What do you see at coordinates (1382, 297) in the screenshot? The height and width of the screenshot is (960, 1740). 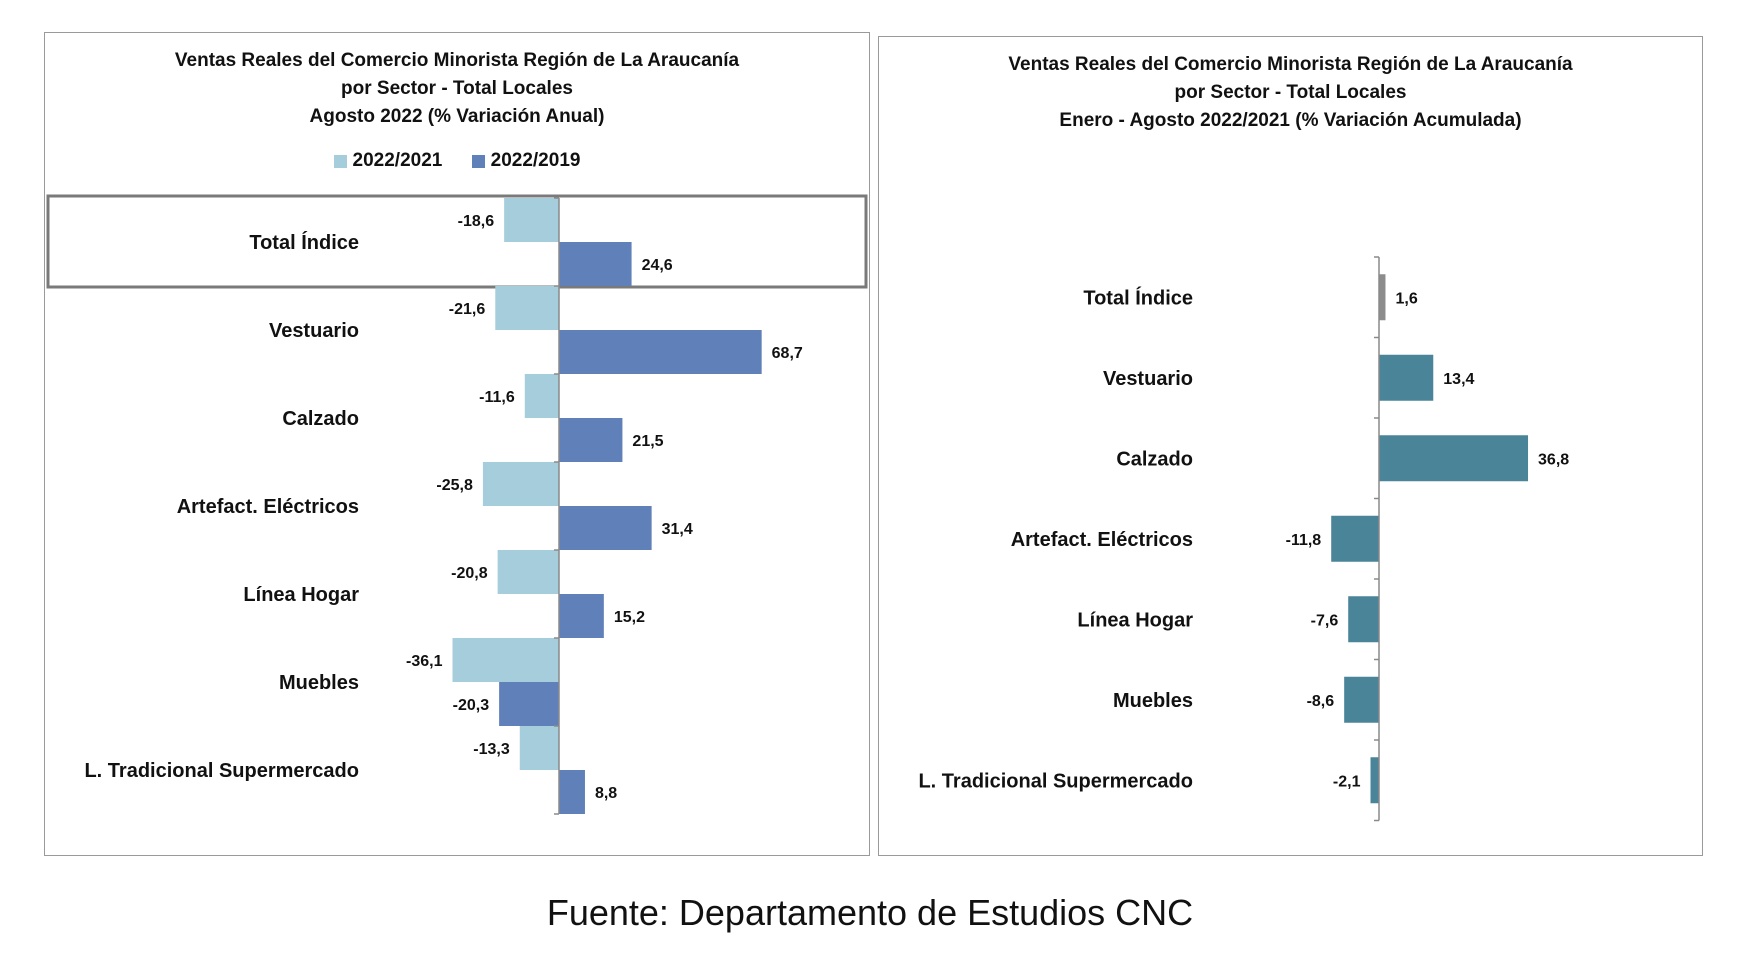 I see `bar-total-indice` at bounding box center [1382, 297].